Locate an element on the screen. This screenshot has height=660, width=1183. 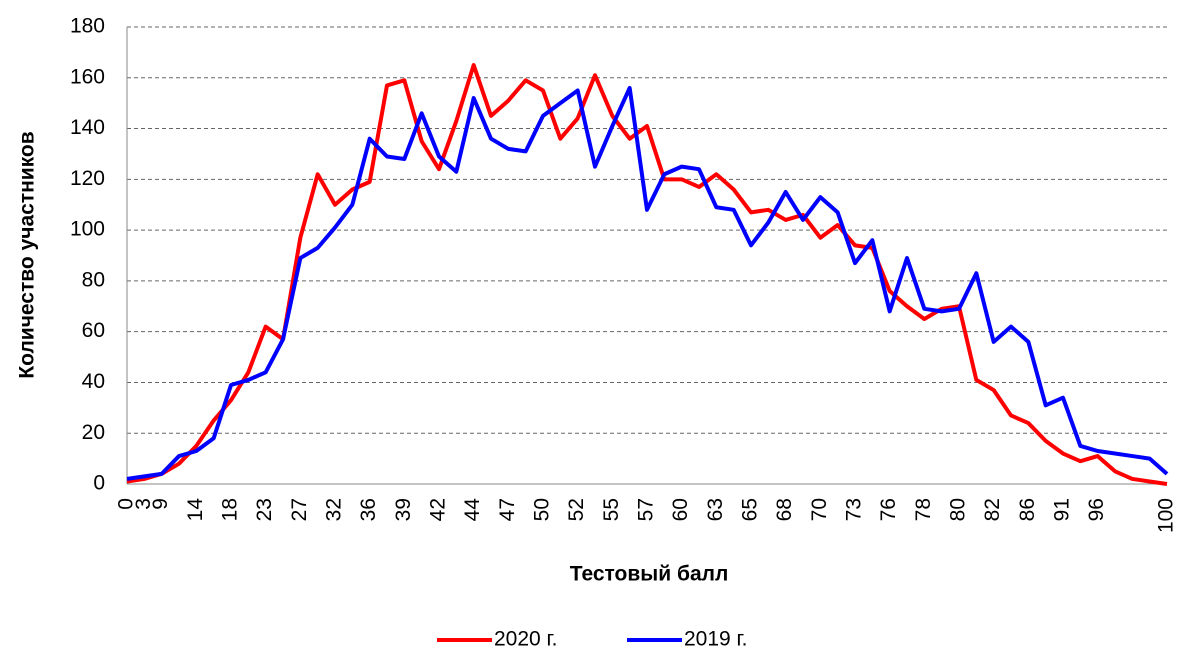
y-tick-label: 80 is located at coordinates (93, 279).